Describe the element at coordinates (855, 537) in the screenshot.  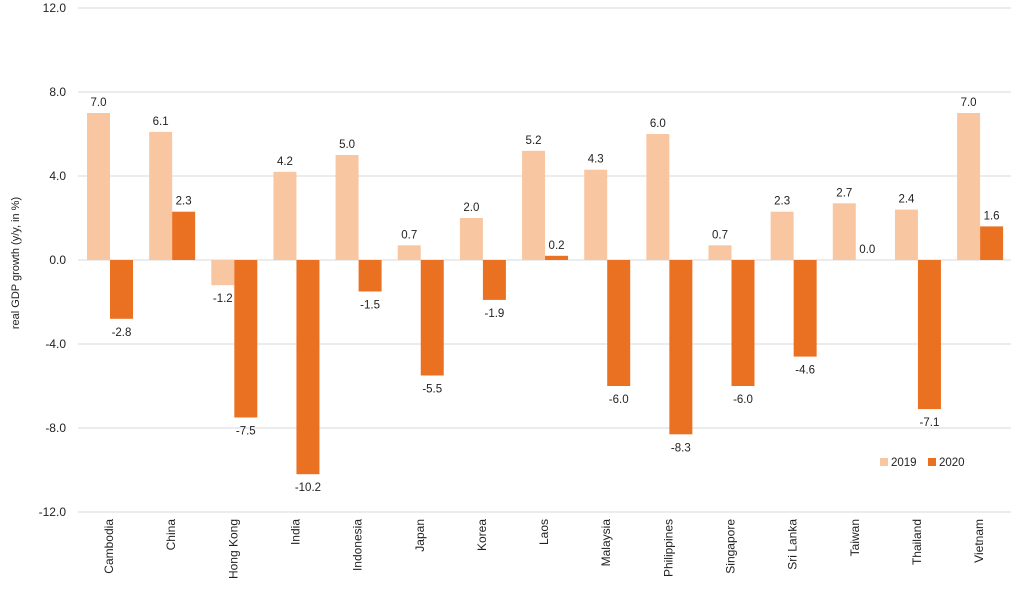
I see `category-label: Taiwan` at that location.